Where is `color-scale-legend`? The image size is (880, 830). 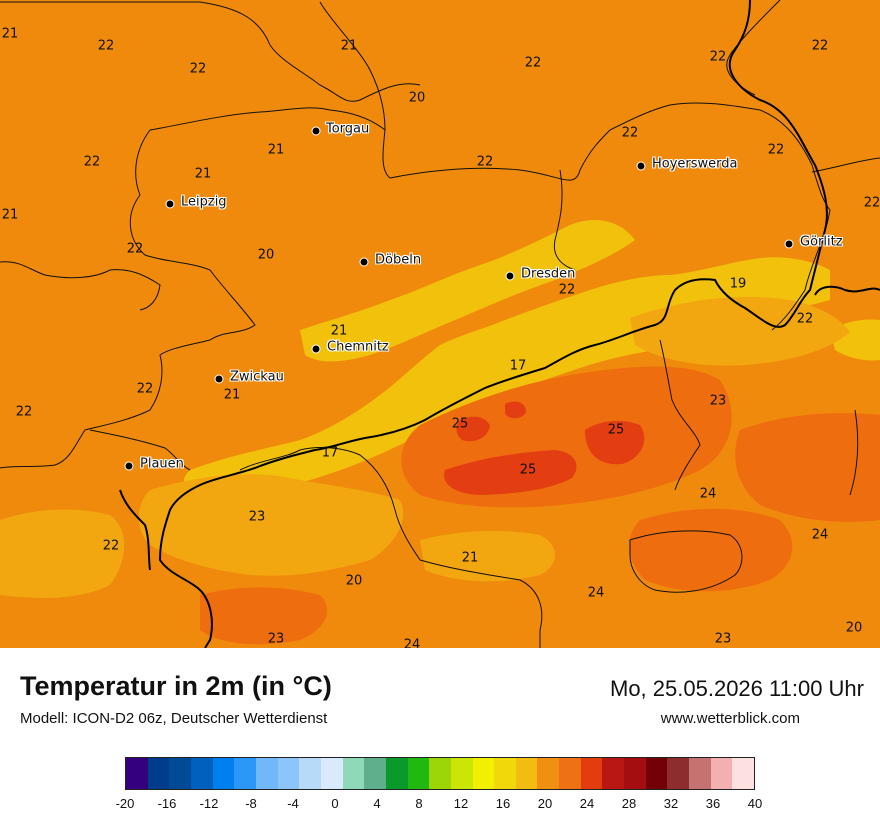
color-scale-legend is located at coordinates (440, 773).